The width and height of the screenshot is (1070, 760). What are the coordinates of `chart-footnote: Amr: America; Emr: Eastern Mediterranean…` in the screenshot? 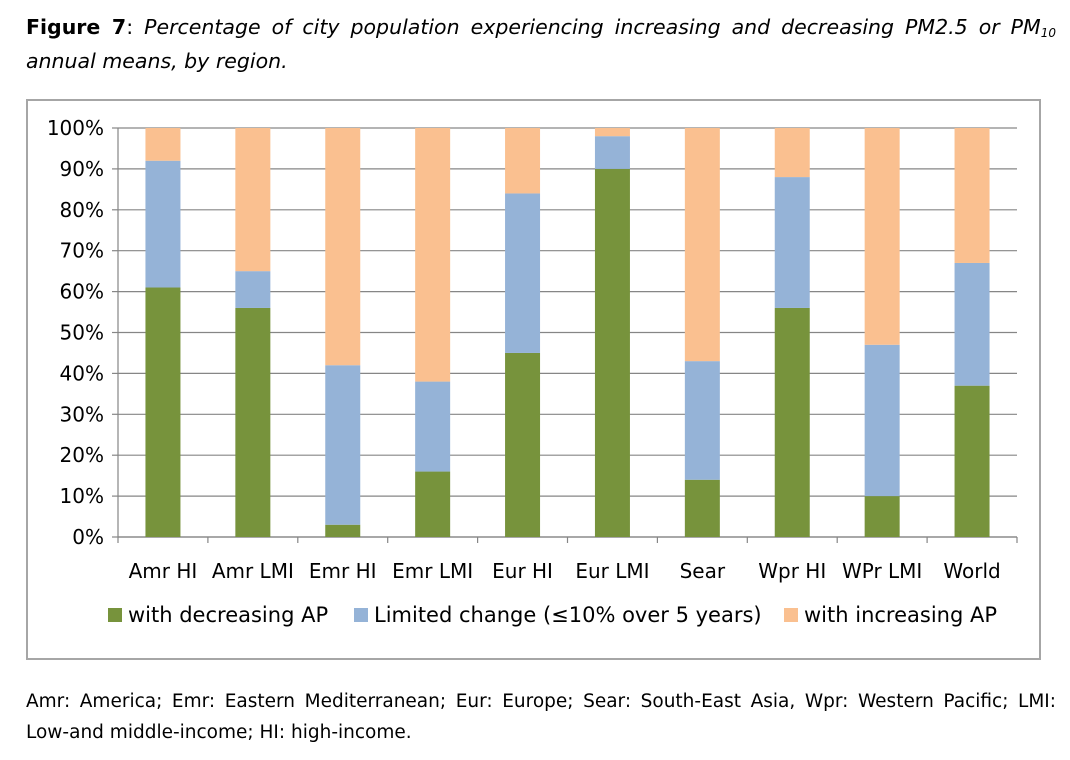 It's located at (541, 717).